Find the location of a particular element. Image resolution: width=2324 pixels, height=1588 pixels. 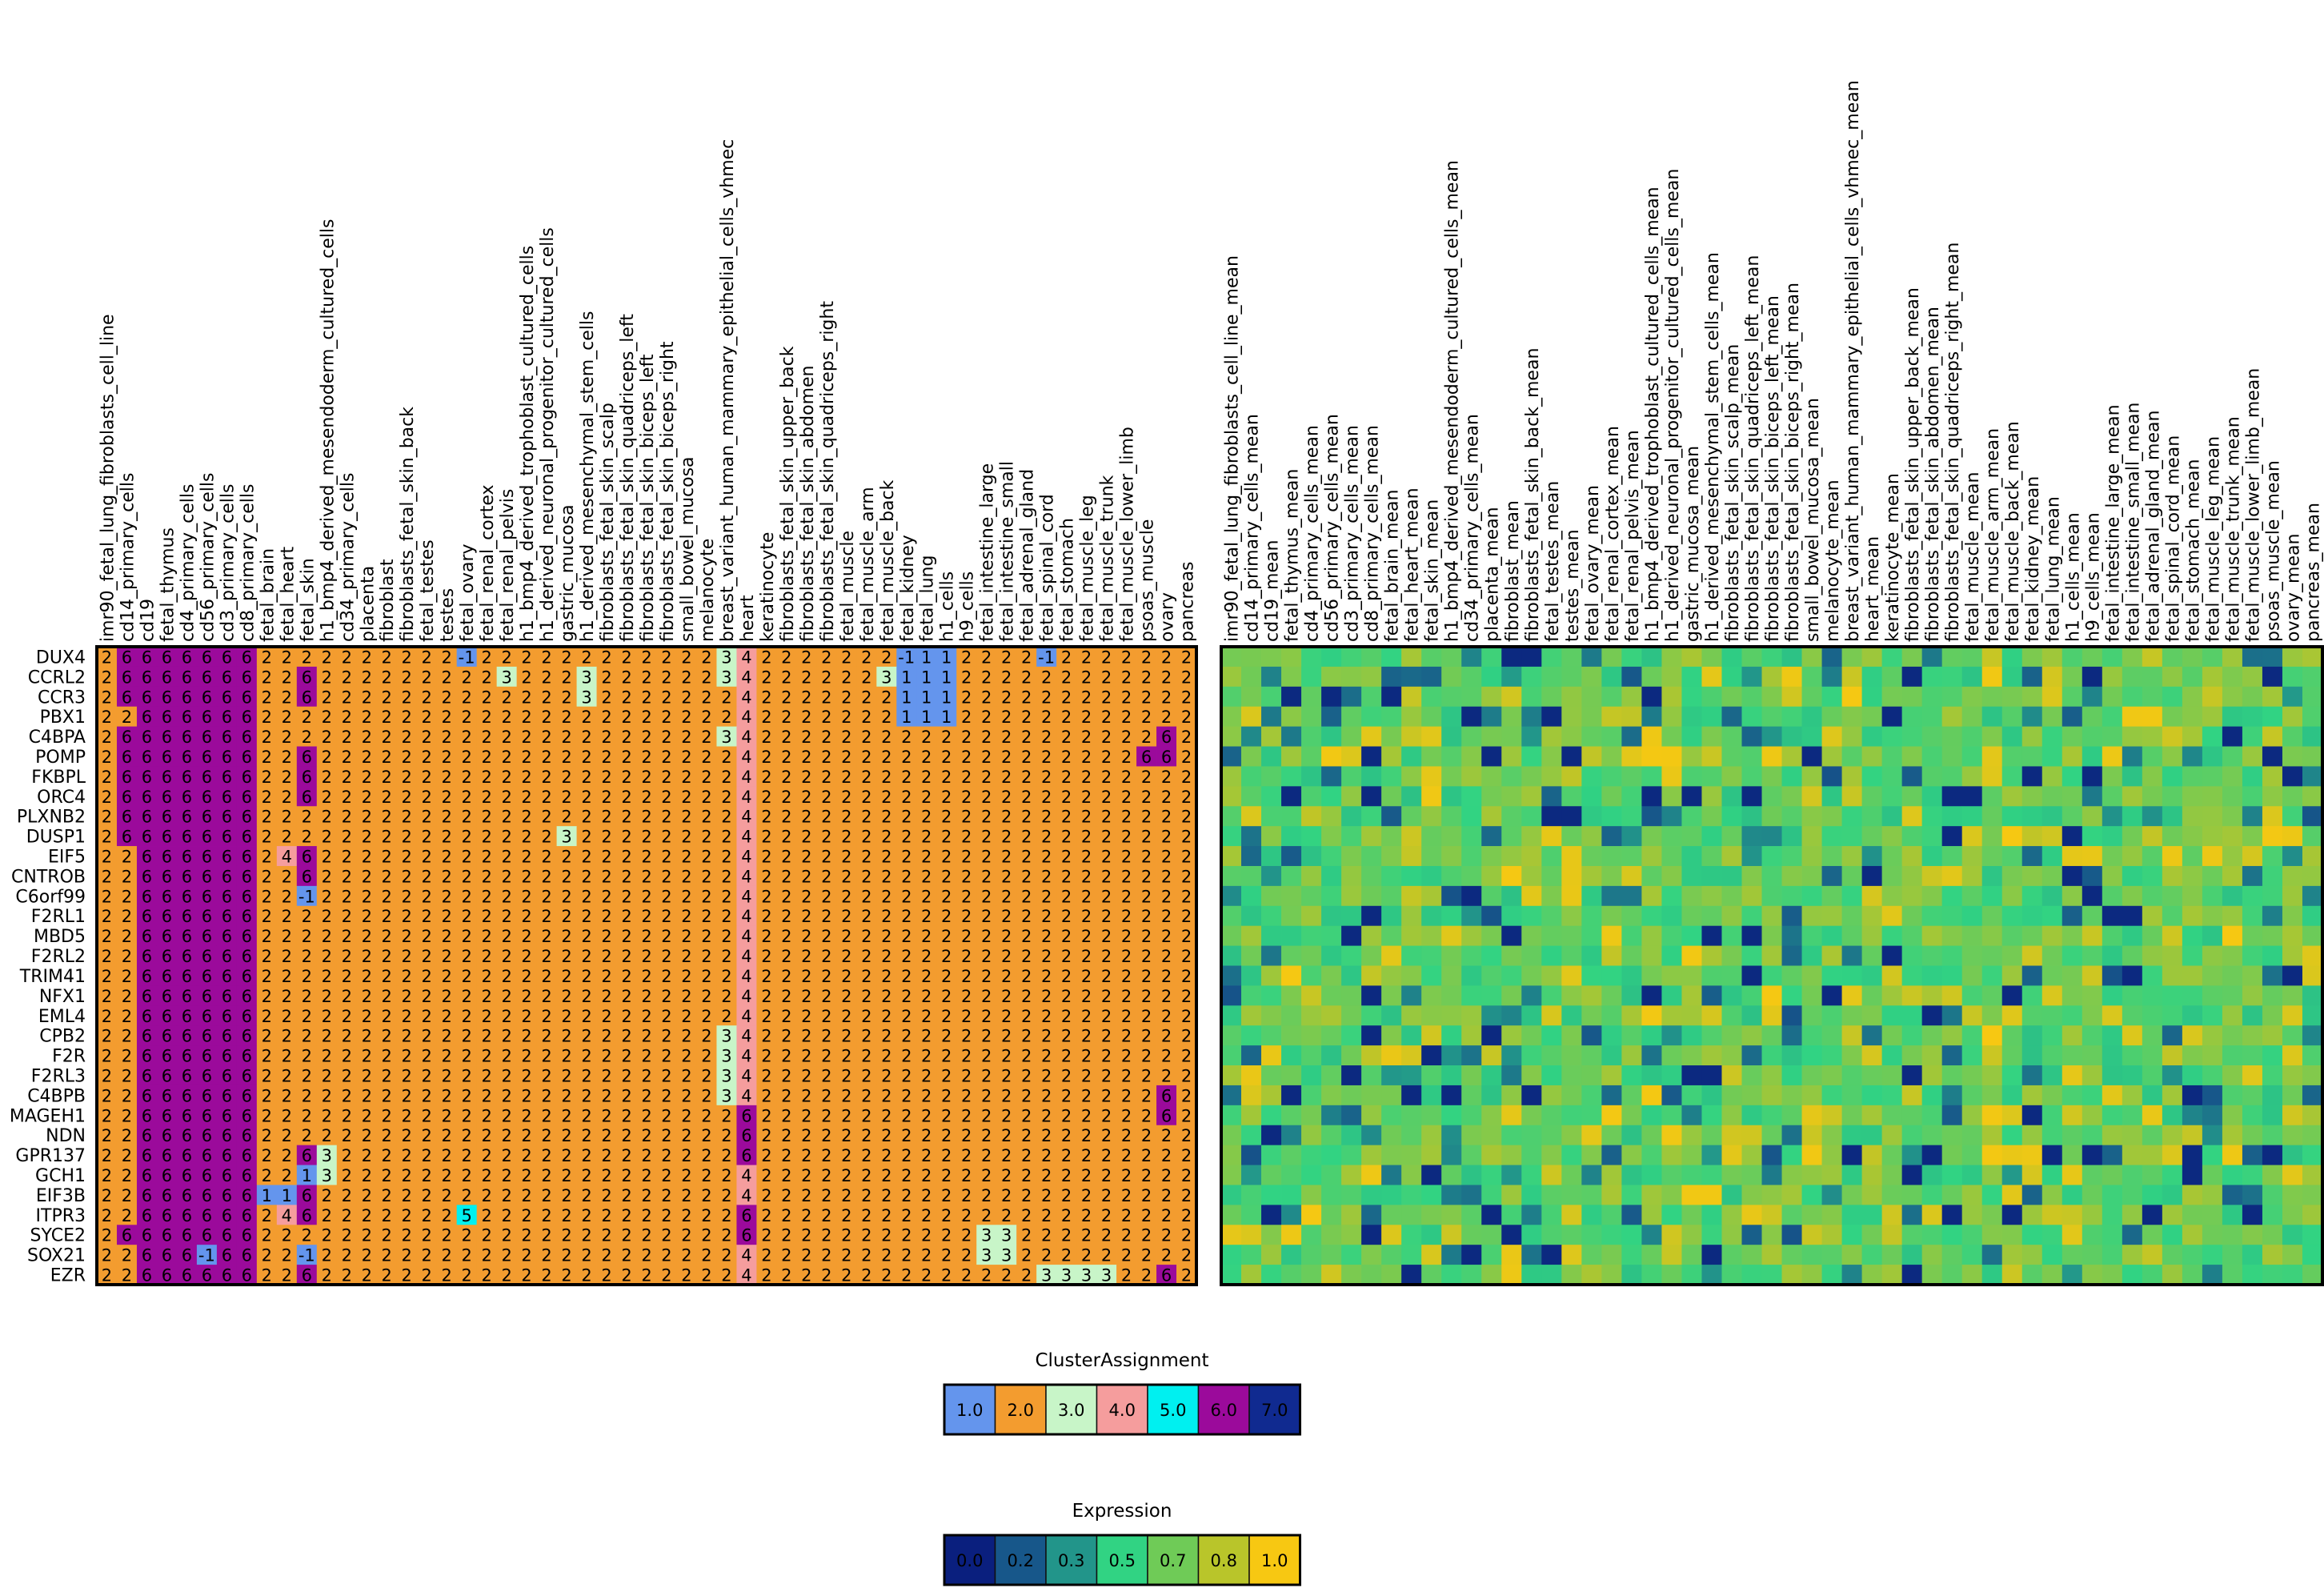

row-label: SOX21 is located at coordinates (57, 1256).